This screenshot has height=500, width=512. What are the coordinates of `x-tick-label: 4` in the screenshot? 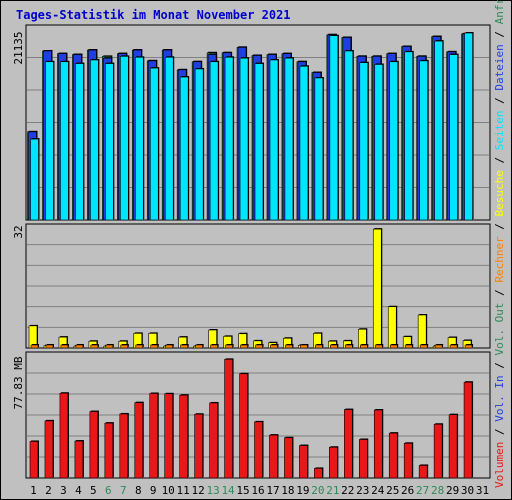 It's located at (78, 490).